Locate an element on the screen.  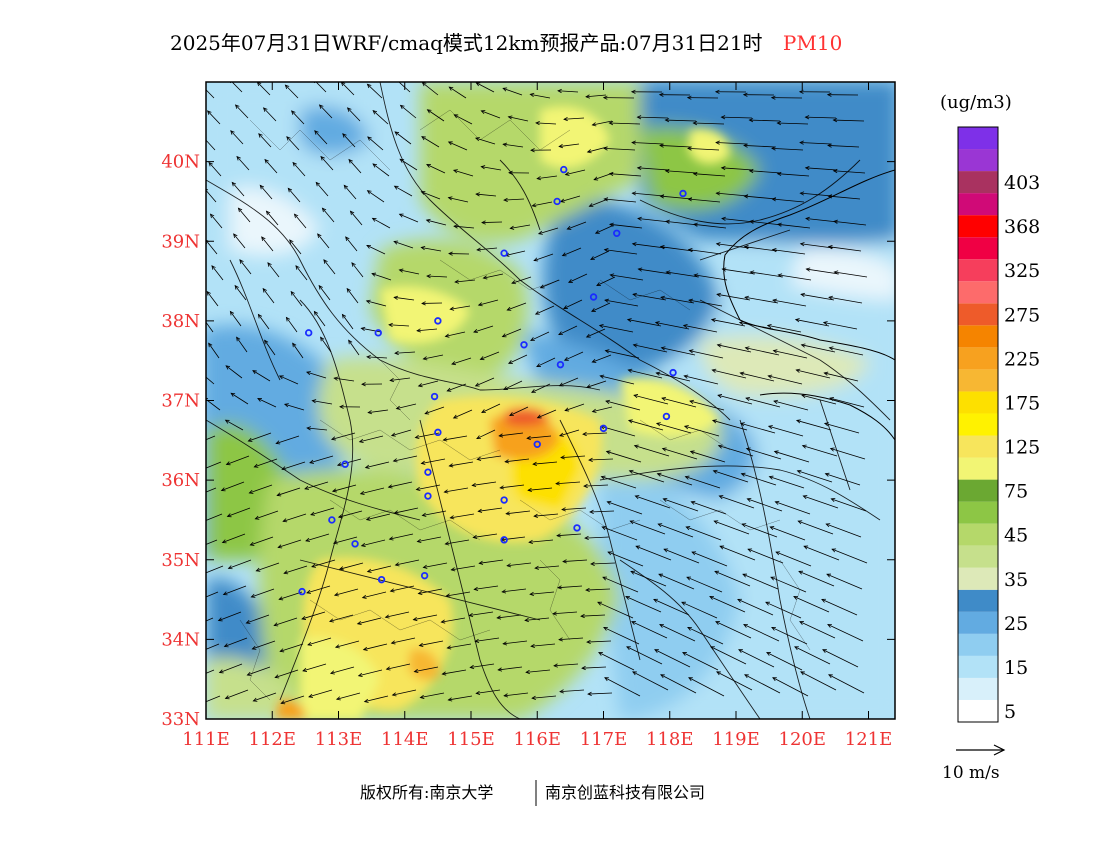
lat-tick-label: 35N is located at coordinates (180, 560).